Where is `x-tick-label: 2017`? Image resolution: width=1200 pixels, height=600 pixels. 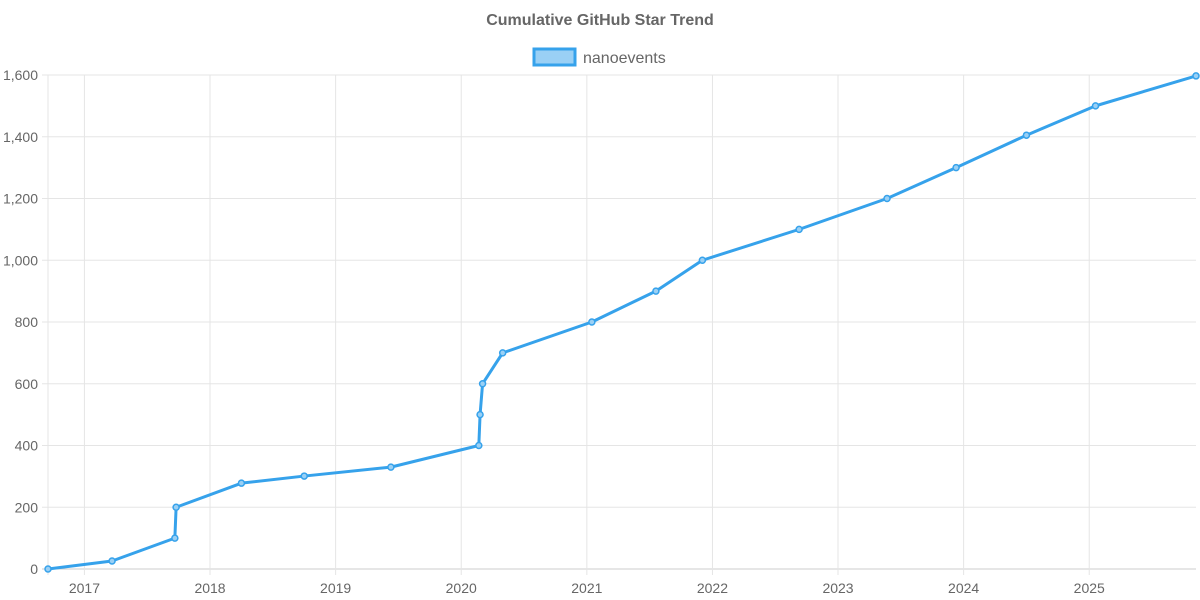
x-tick-label: 2017 is located at coordinates (84, 588).